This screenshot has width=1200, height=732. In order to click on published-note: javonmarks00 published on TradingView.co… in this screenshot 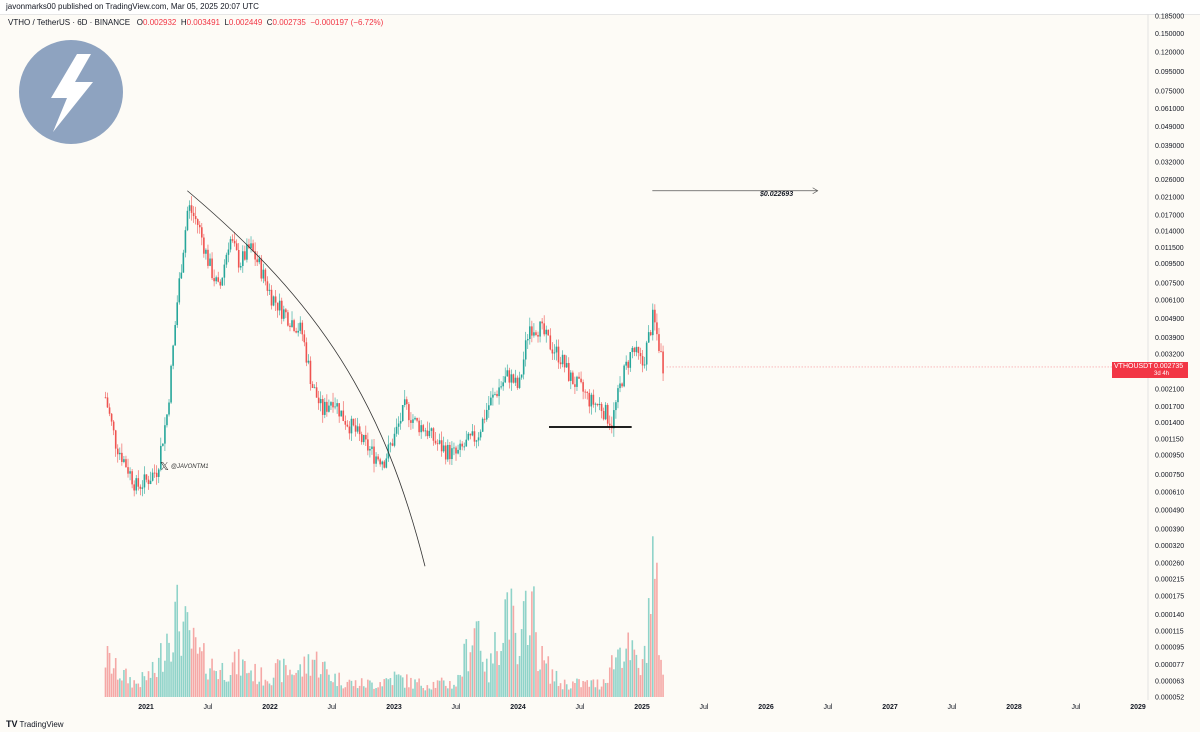, I will do `click(132, 6)`.